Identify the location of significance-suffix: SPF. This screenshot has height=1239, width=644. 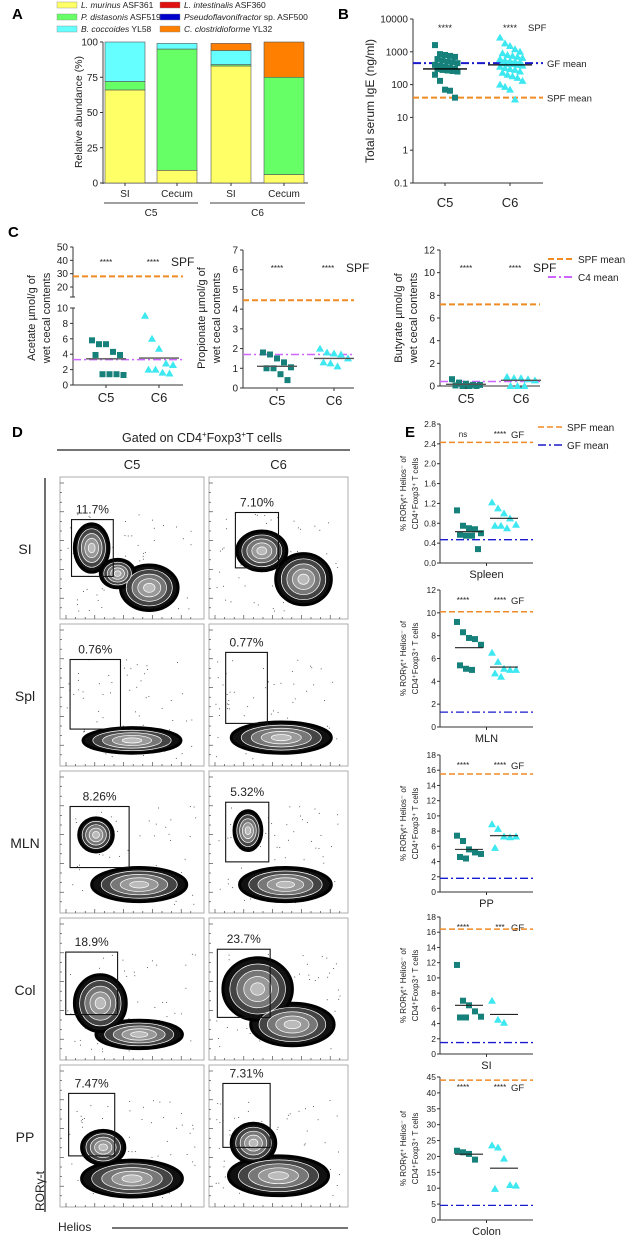
(357, 268).